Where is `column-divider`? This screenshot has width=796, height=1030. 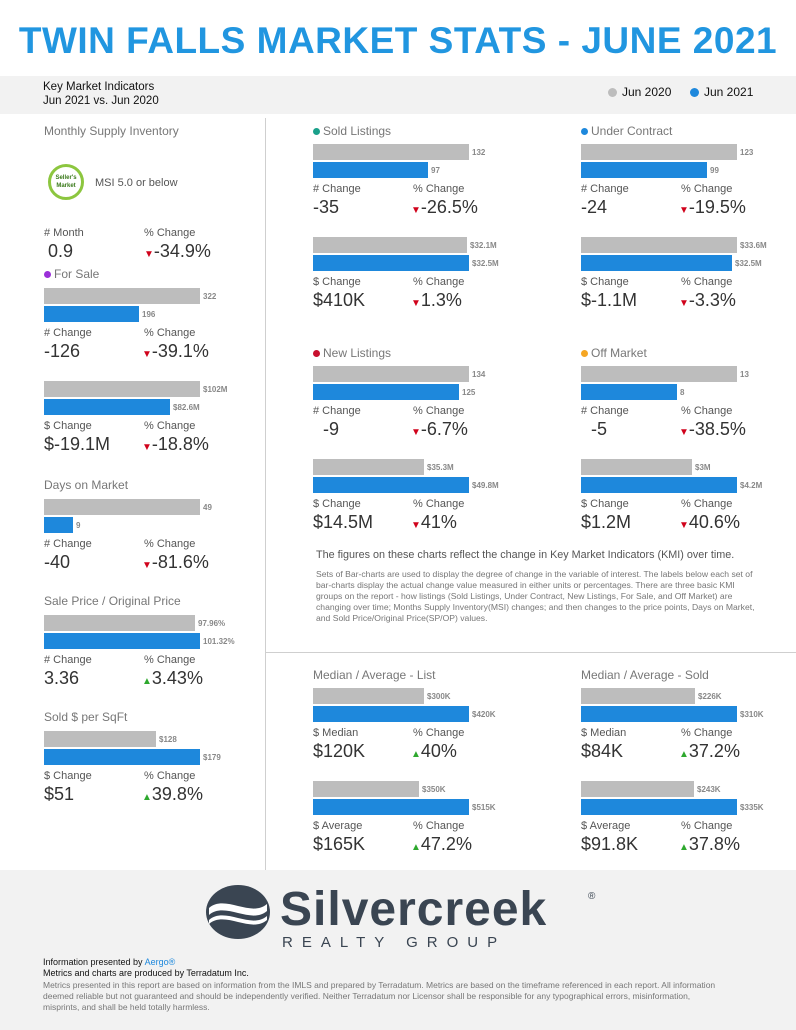
column-divider is located at coordinates (265, 494).